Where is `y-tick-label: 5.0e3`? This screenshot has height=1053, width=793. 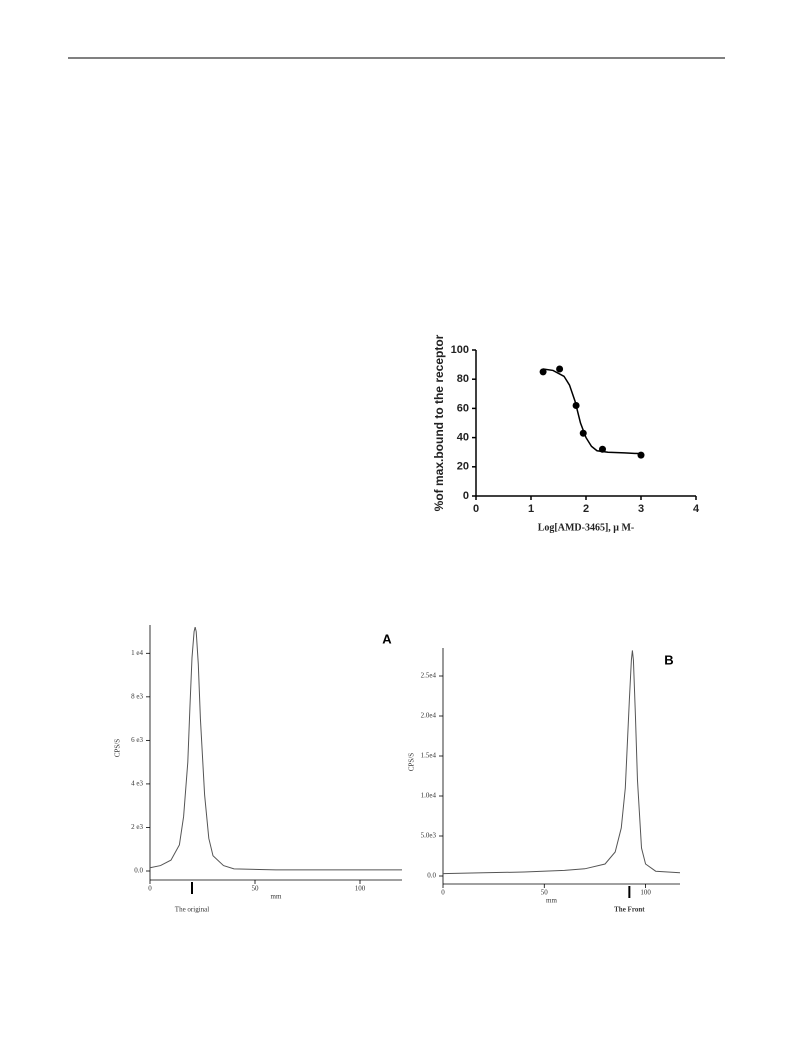
y-tick-label: 5.0e3 is located at coordinates (429, 836).